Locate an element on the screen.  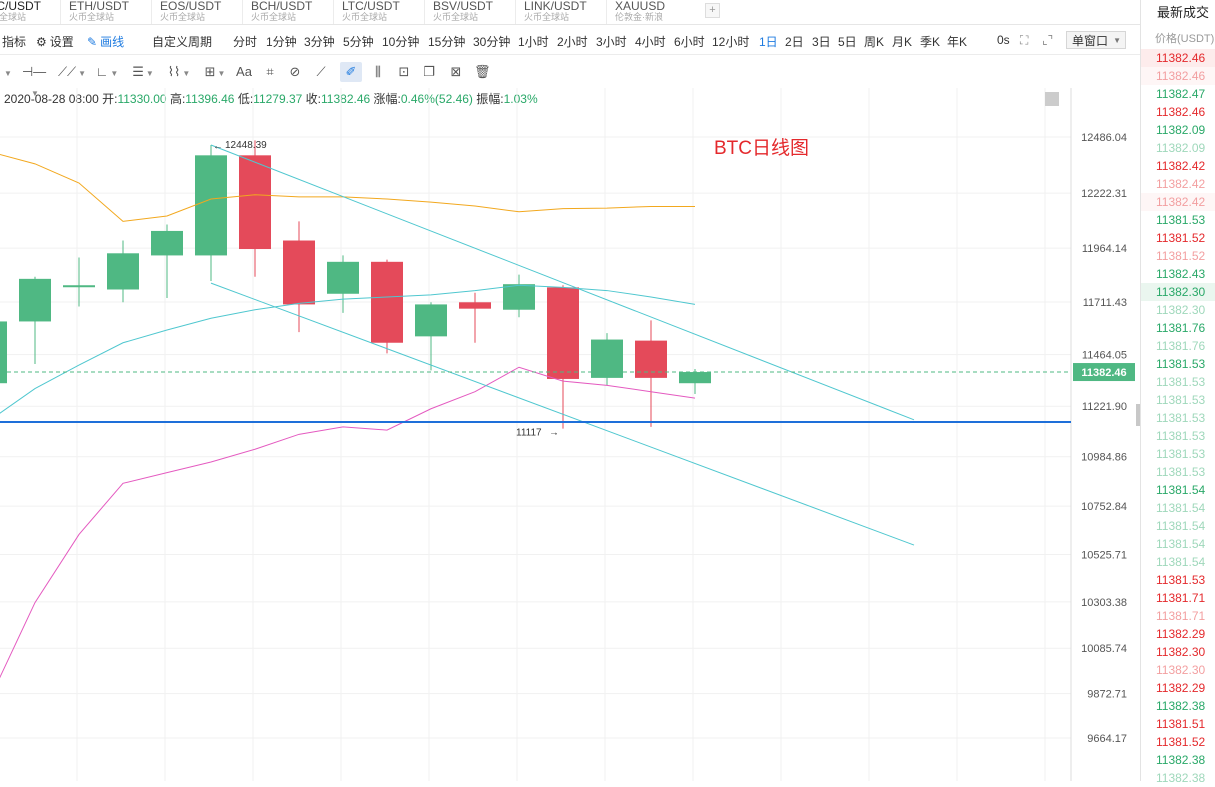
period-button: 5日 is located at coordinates (847, 42).